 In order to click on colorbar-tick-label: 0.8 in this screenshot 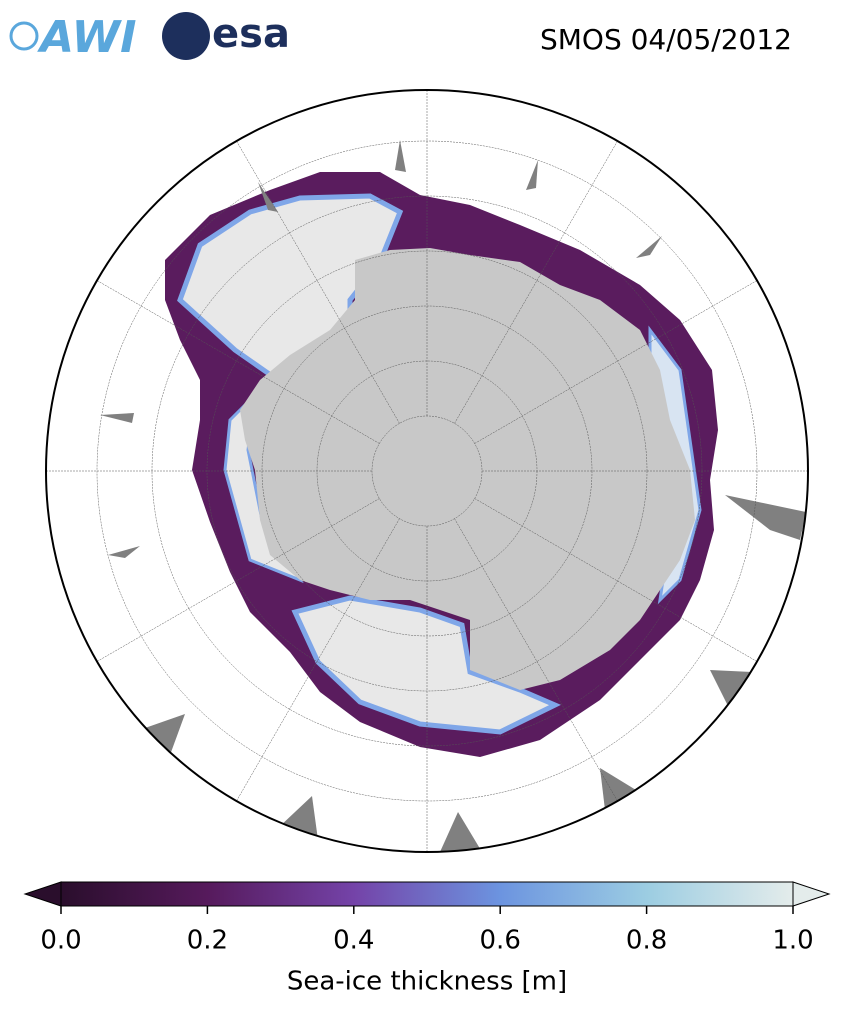, I will do `click(646, 941)`.